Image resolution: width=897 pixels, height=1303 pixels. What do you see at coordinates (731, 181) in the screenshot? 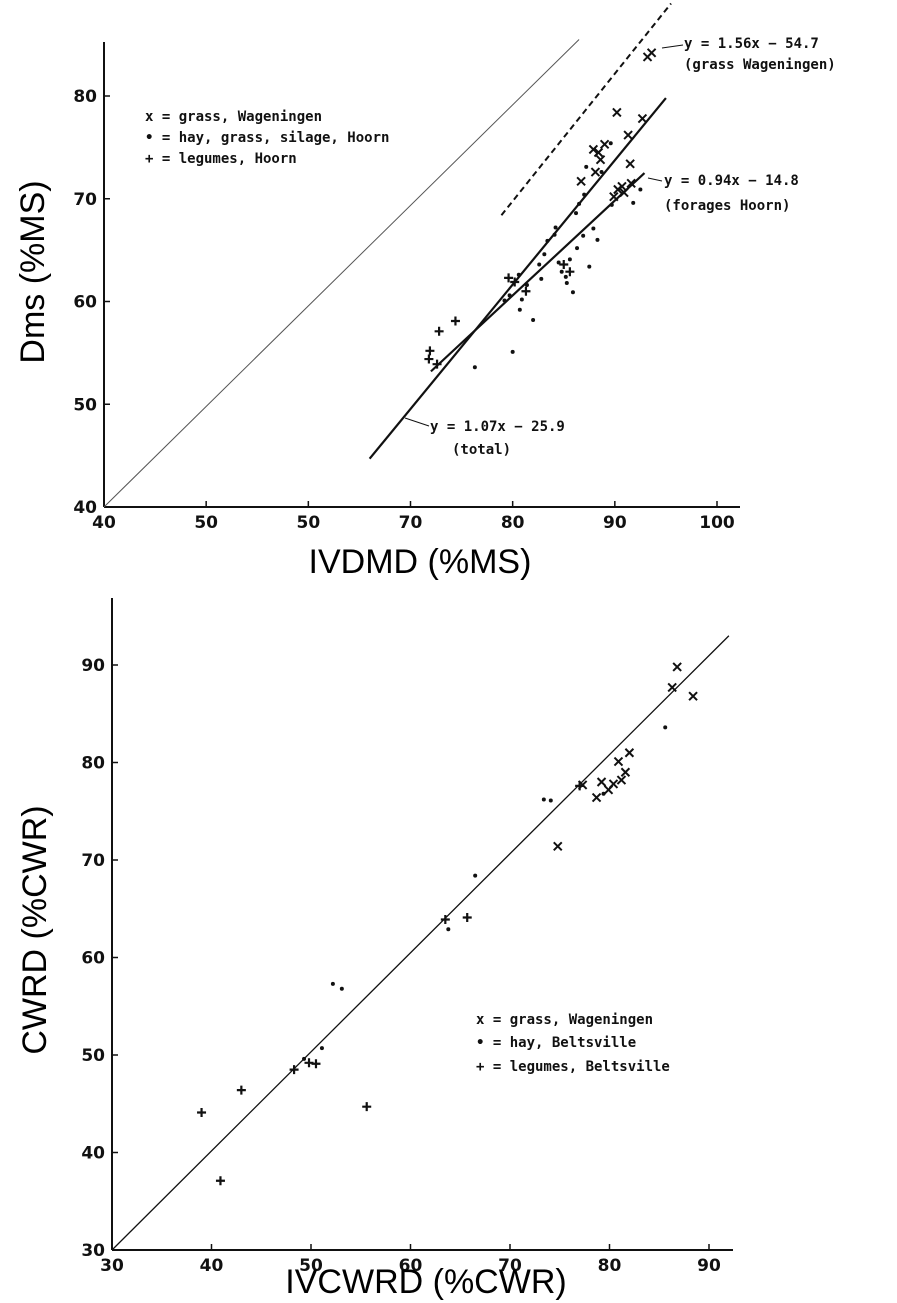
I see `annotation-forages-equation: y = 0.94x − 14.8` at bounding box center [731, 181].